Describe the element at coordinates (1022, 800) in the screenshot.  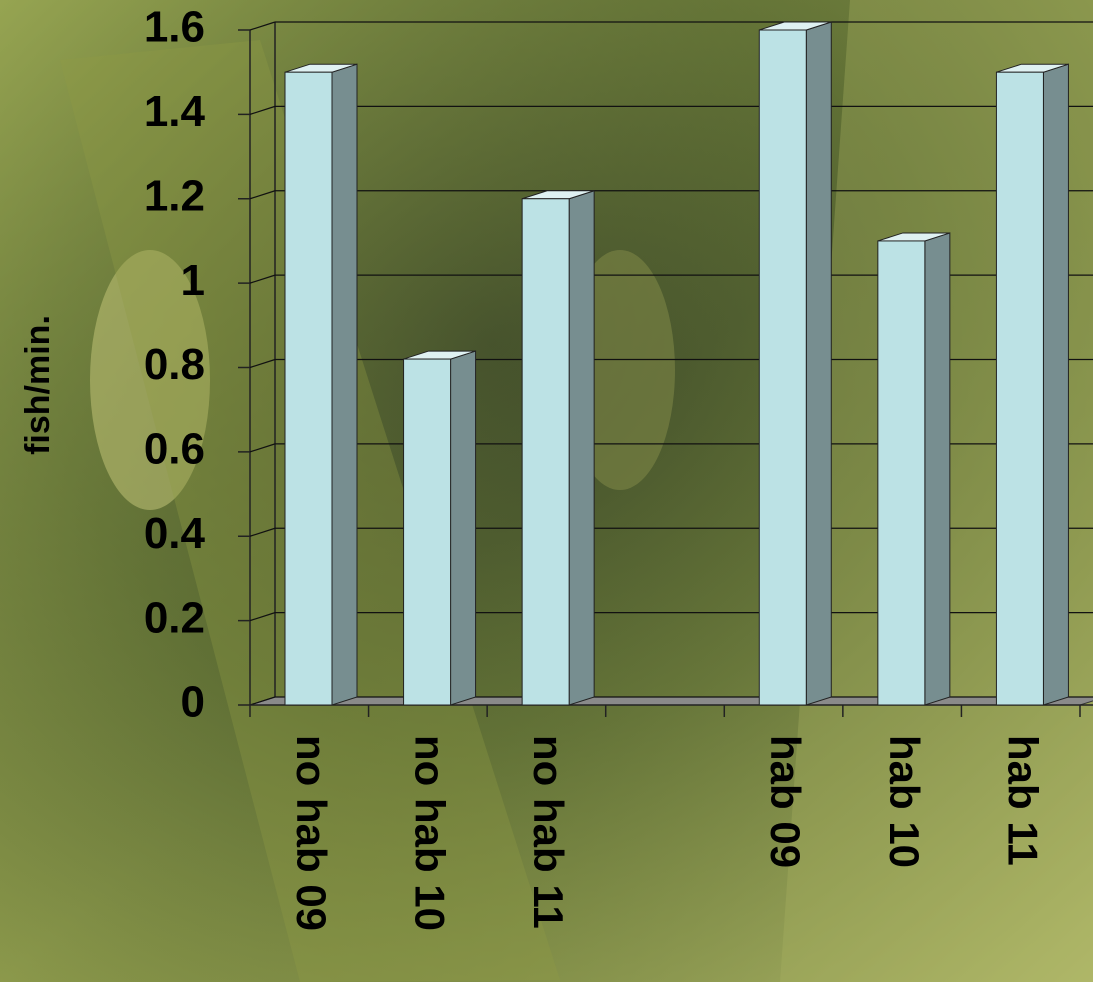
I see `x-tick-label: hab 11` at that location.